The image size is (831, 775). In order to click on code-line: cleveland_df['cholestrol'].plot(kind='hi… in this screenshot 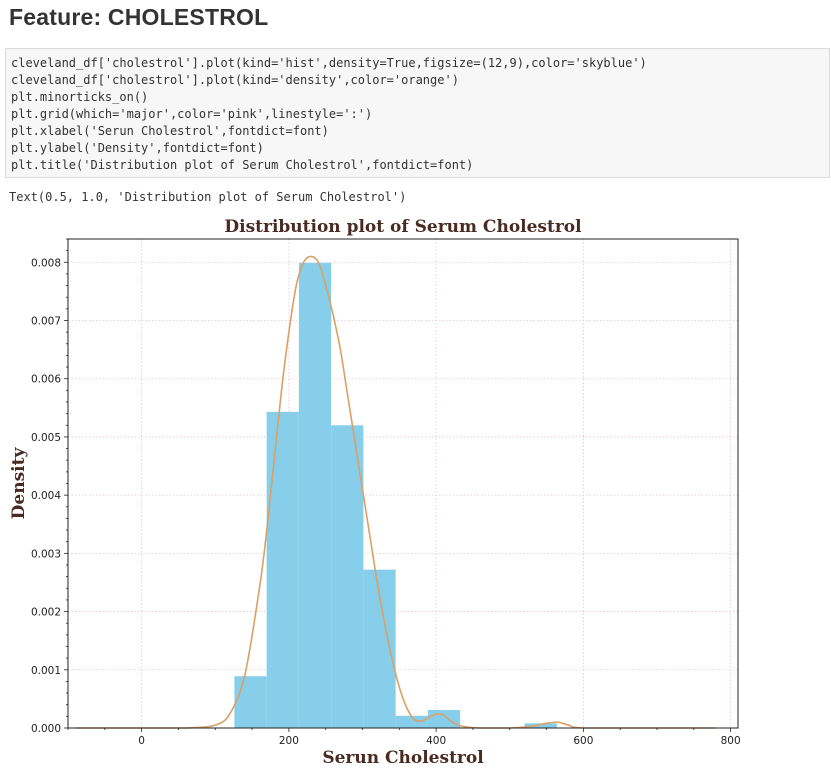, I will do `click(329, 63)`.